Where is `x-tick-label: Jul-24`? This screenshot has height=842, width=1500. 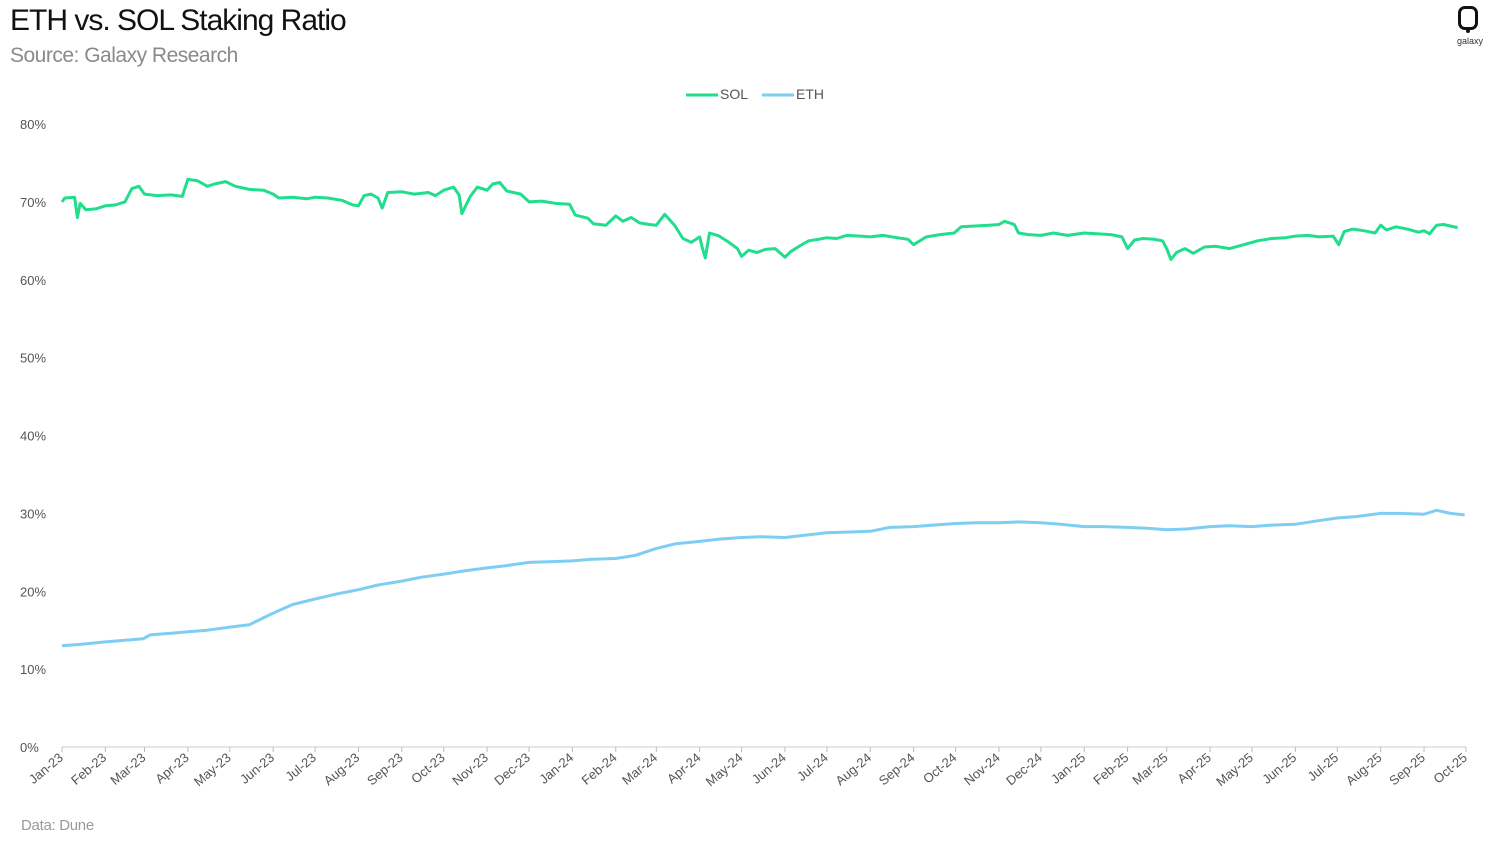
x-tick-label: Jul-24 is located at coordinates (812, 767).